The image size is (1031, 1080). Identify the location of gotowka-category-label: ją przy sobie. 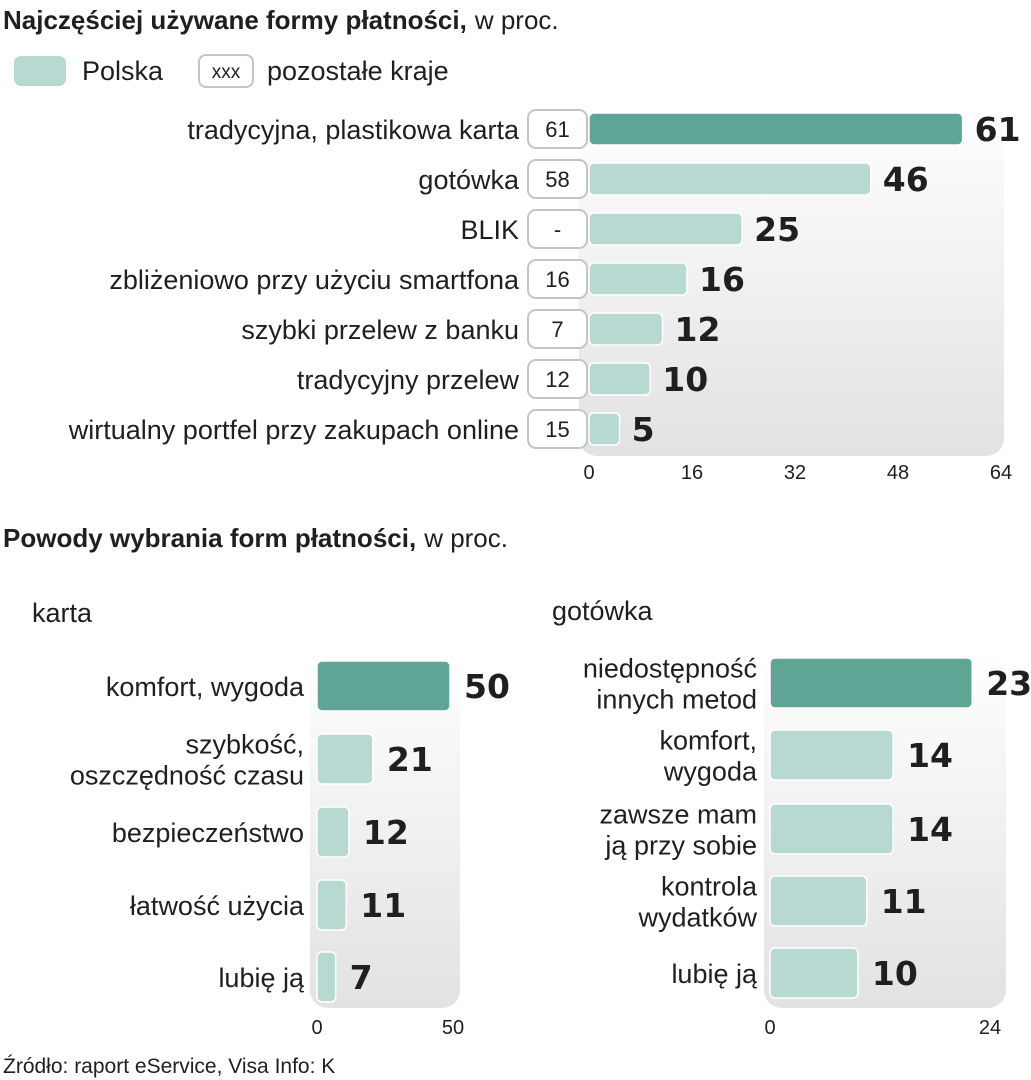
(680, 846).